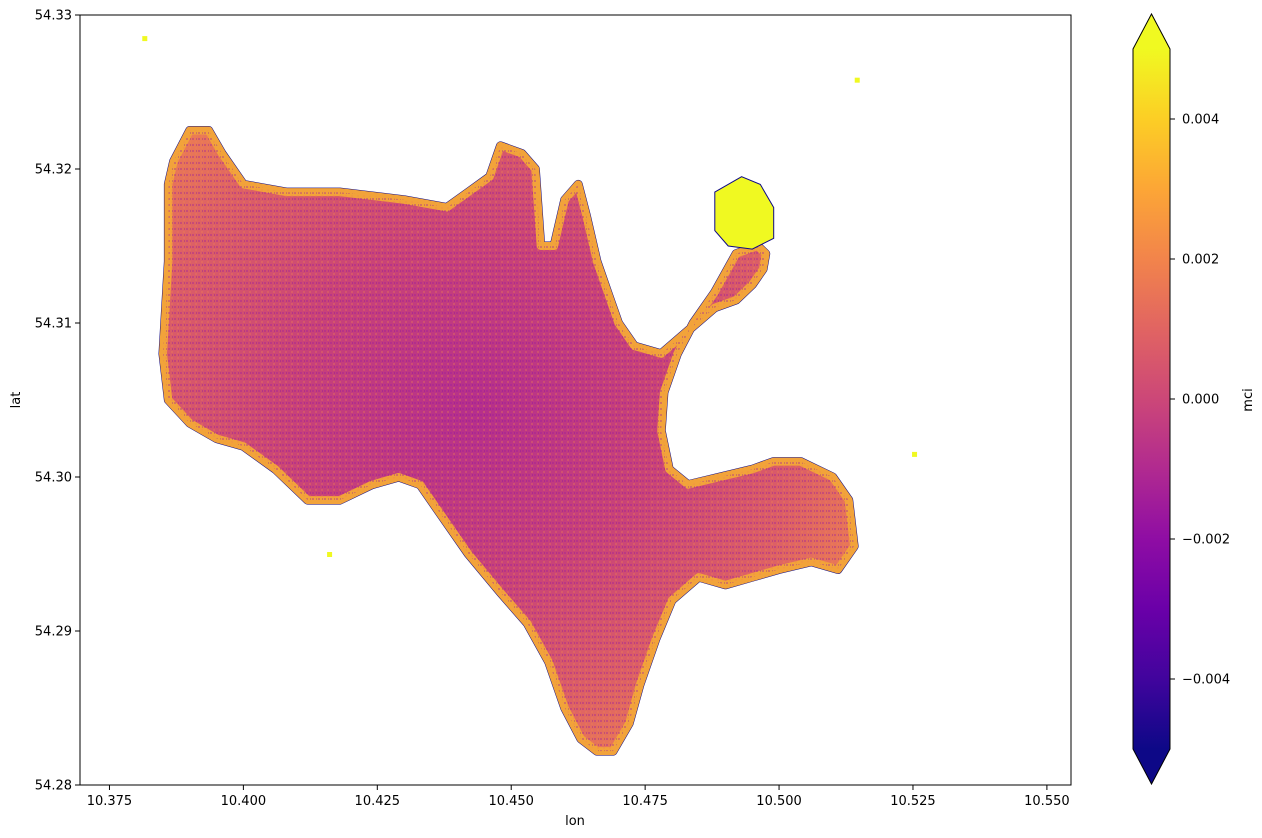  I want to click on y-tick-label: 54.30, so click(53, 478).